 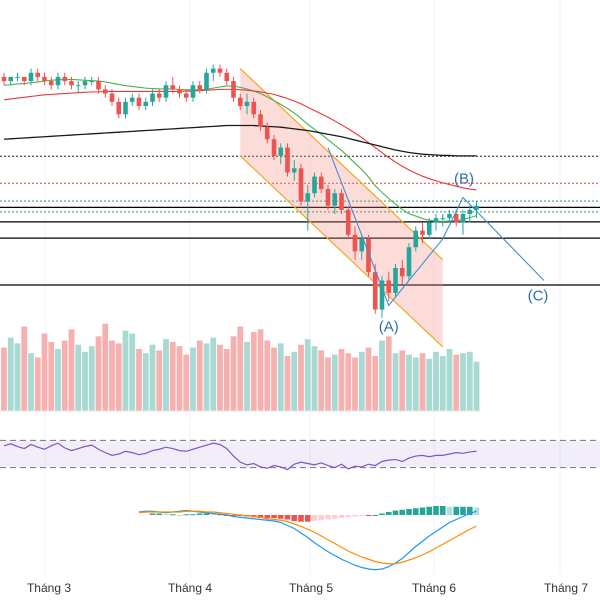 What do you see at coordinates (240, 367) in the screenshot?
I see `volume-pane` at bounding box center [240, 367].